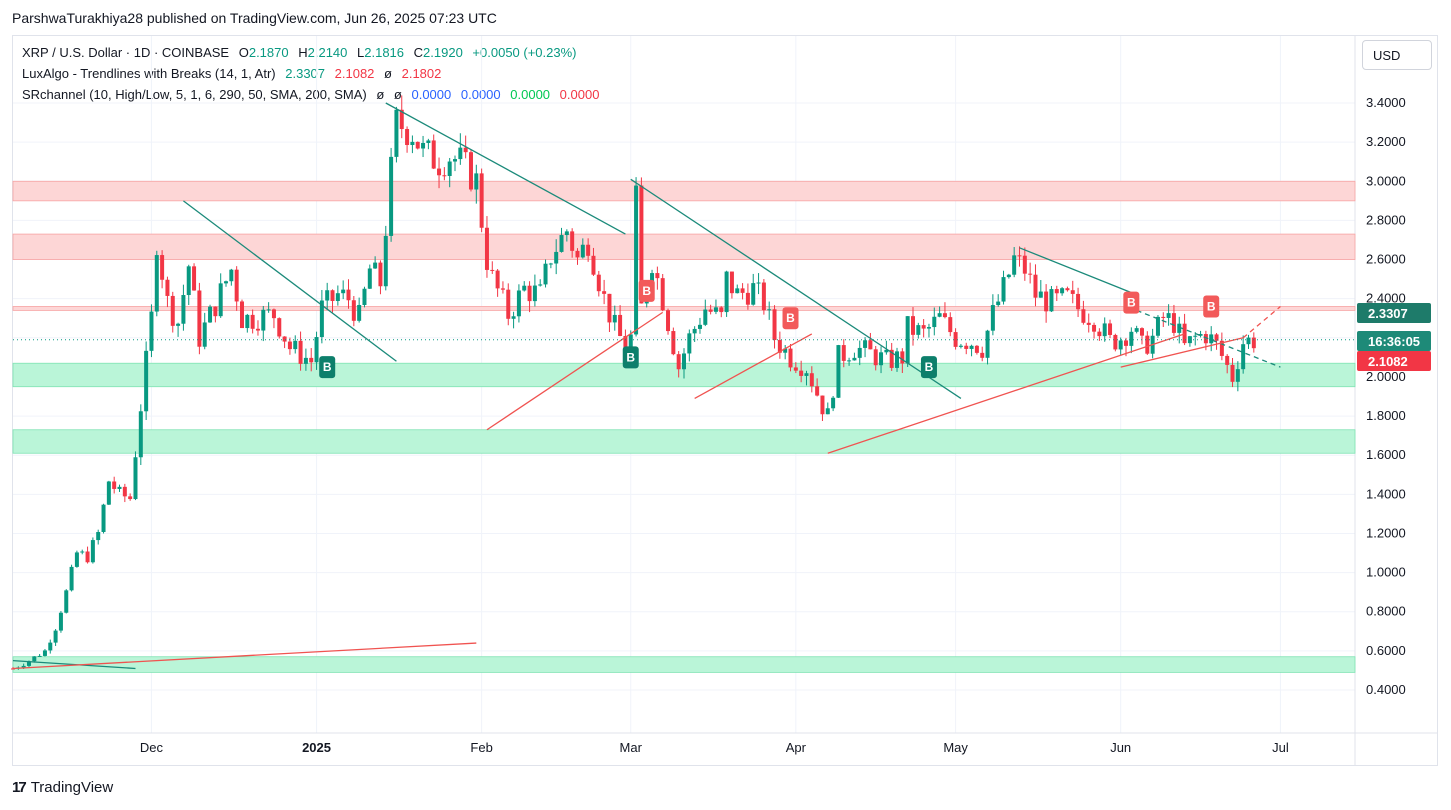 This screenshot has height=810, width=1451. I want to click on change-value: +0.0050 (+0.23%), so click(524, 52).